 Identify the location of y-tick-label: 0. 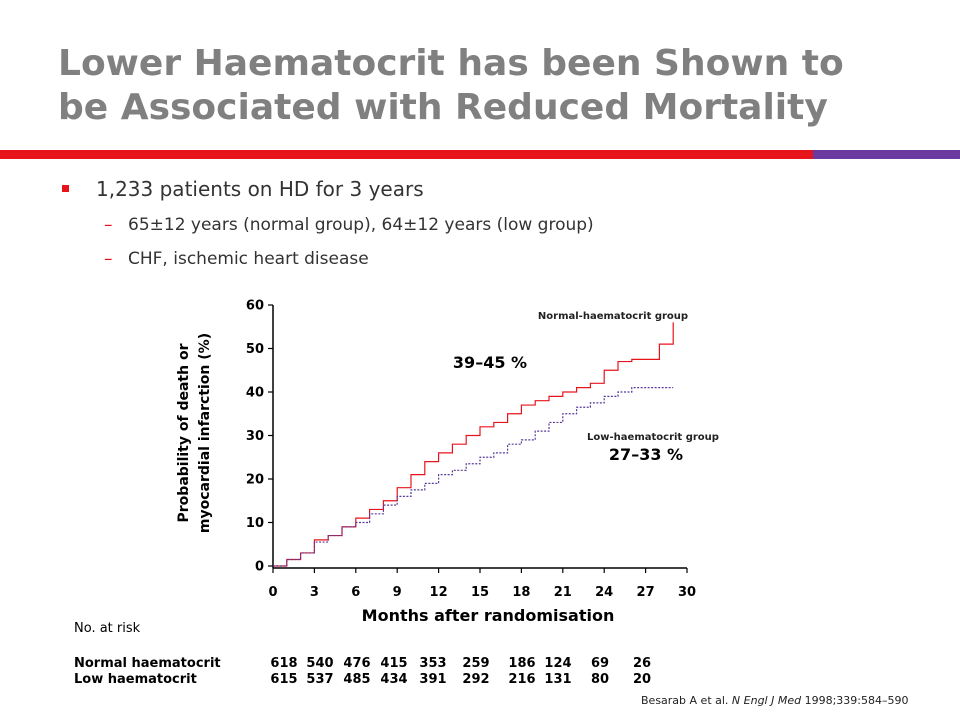
(259, 567).